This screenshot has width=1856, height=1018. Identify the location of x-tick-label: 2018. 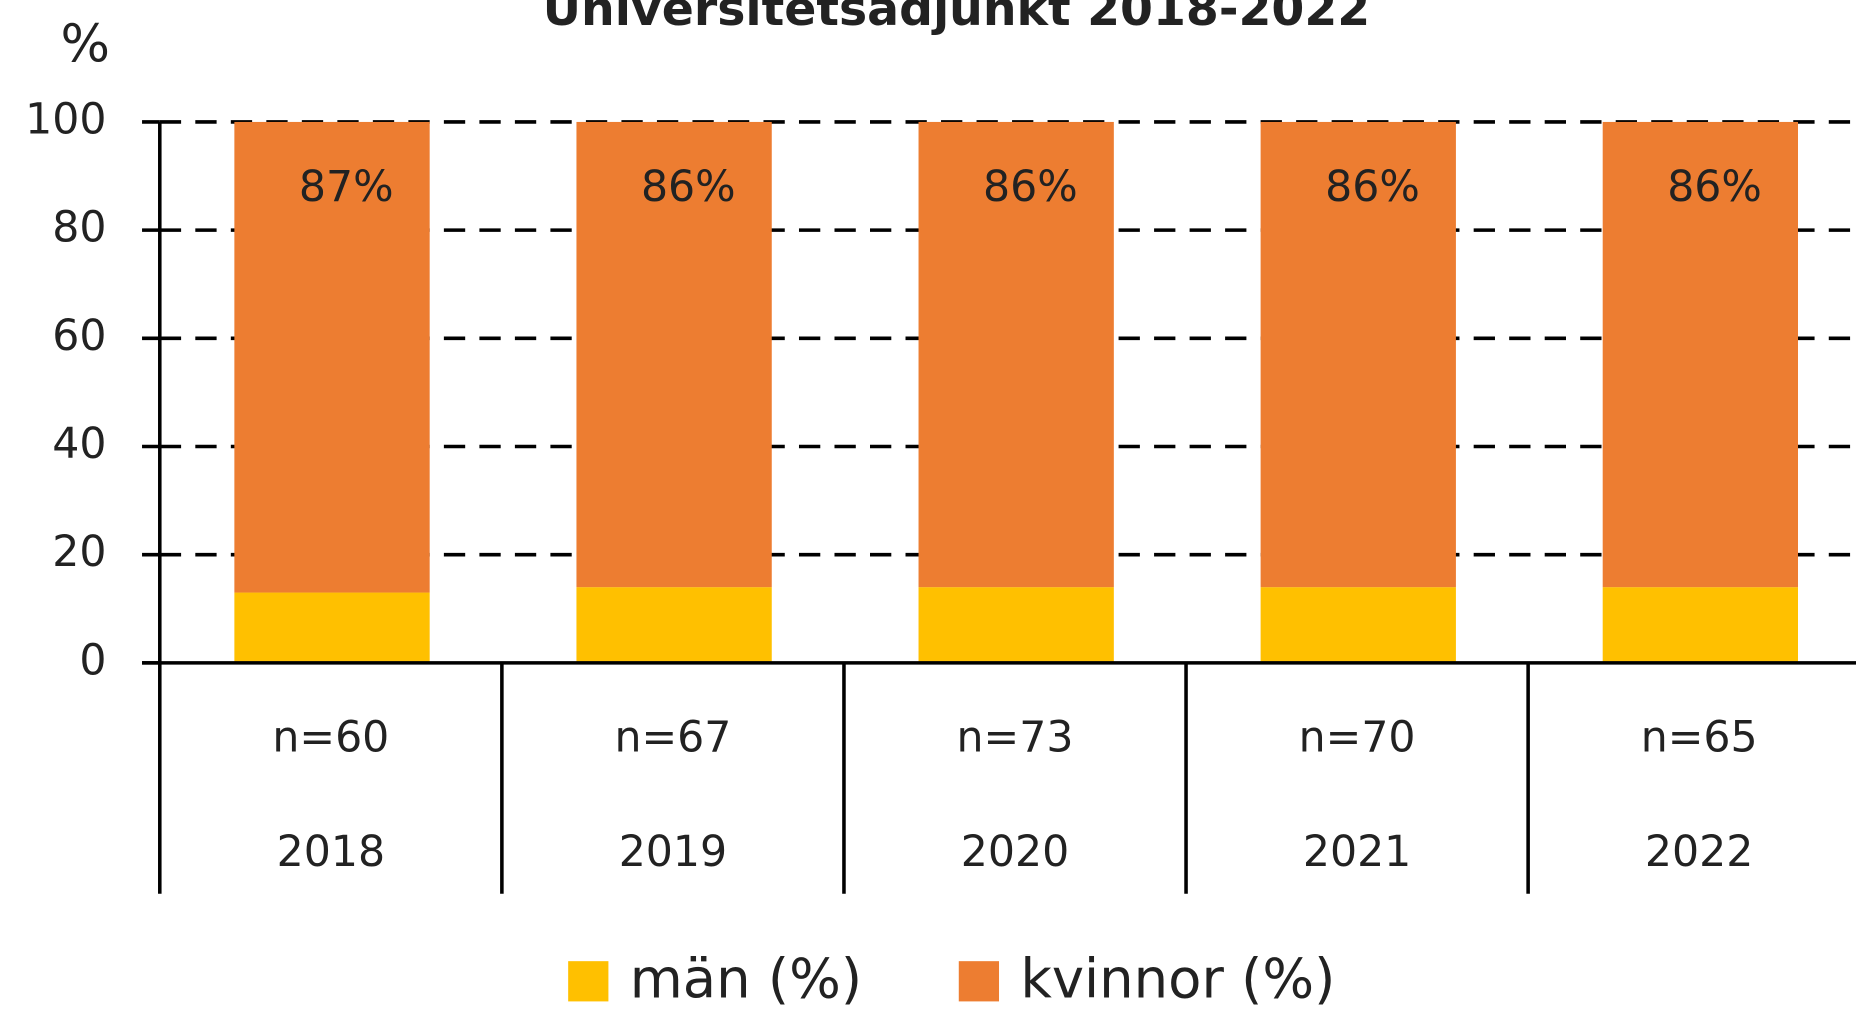
(331, 852).